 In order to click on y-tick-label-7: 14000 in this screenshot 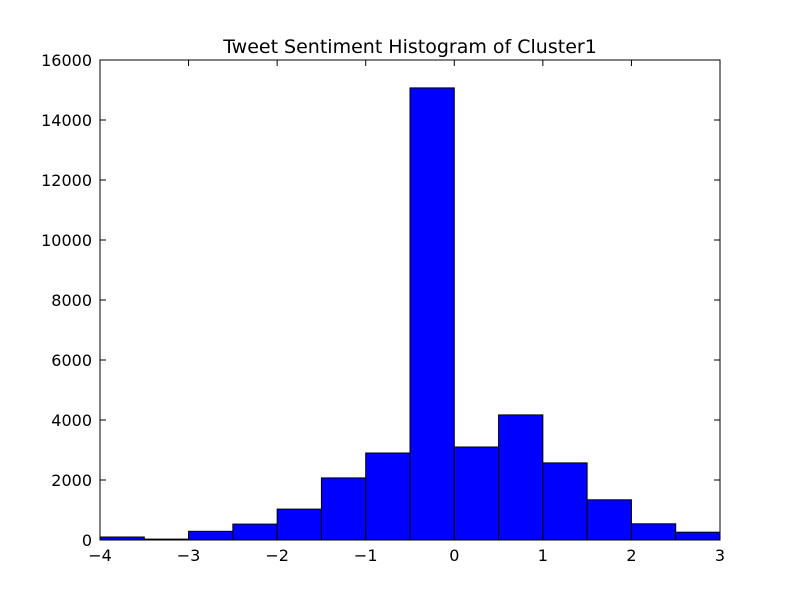, I will do `click(66, 120)`.